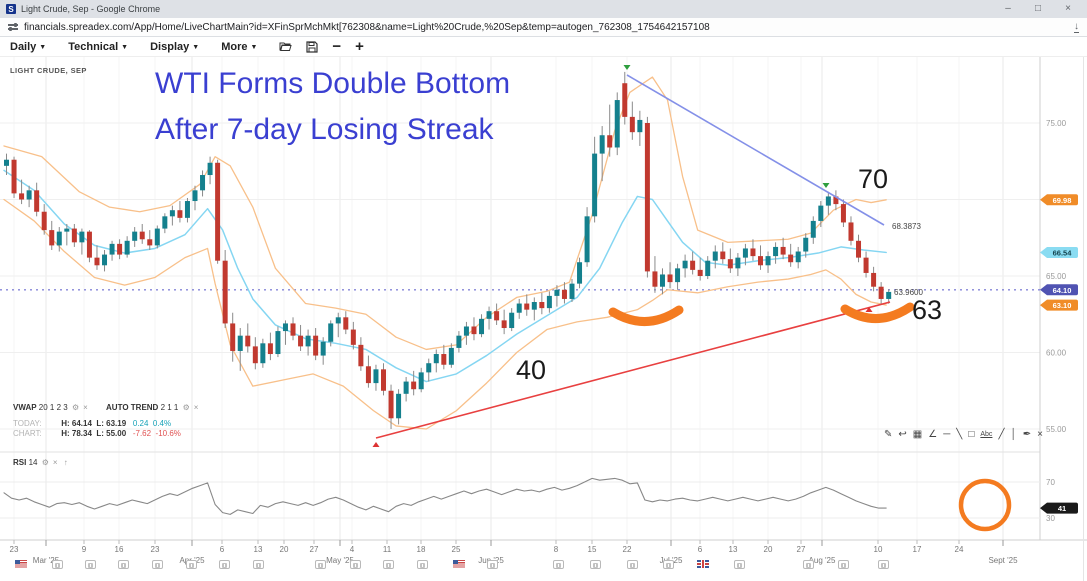  I want to click on close-button: ×, so click(1068, 8).